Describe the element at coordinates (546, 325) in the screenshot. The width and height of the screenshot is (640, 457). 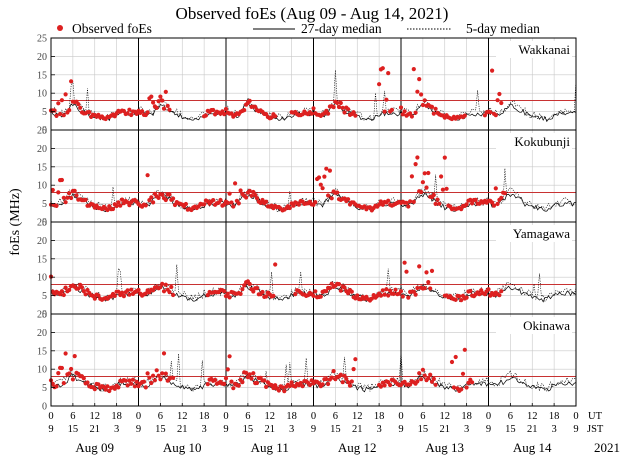
I see `station-label: Okinawa` at that location.